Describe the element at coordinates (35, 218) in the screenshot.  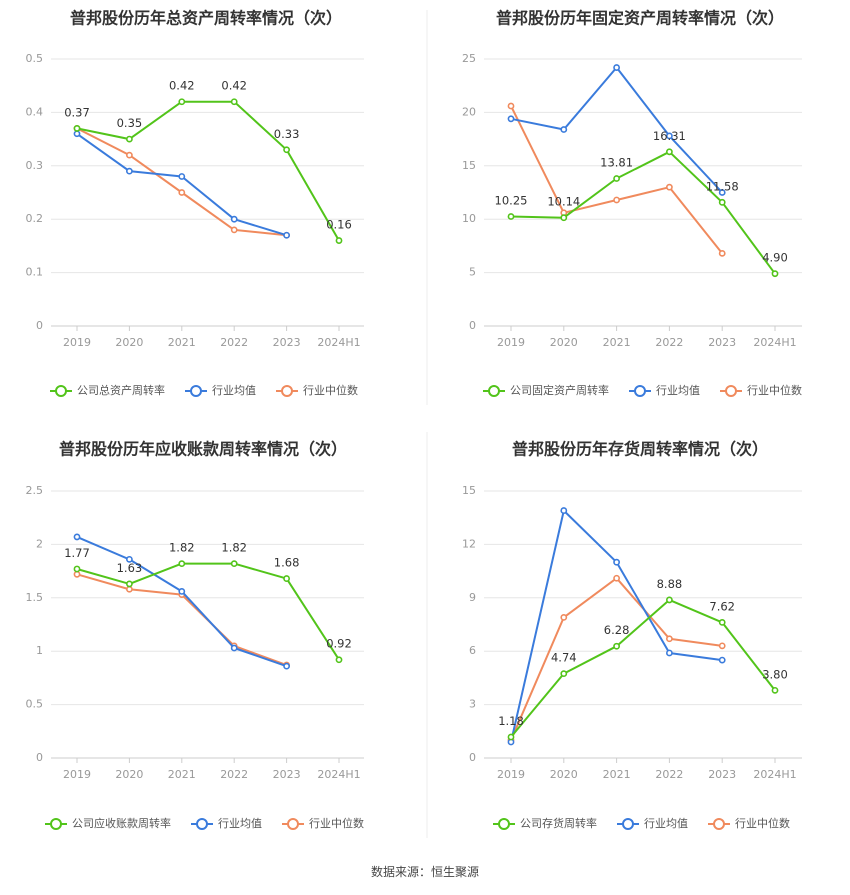
I see `y-tick-label: 0.2` at that location.